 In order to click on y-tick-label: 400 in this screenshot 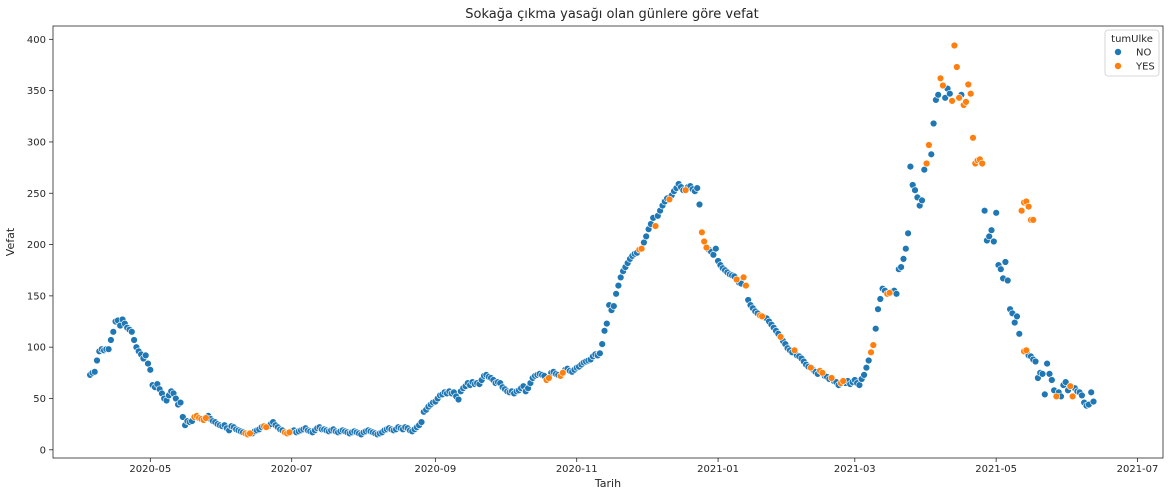, I will do `click(36, 40)`.